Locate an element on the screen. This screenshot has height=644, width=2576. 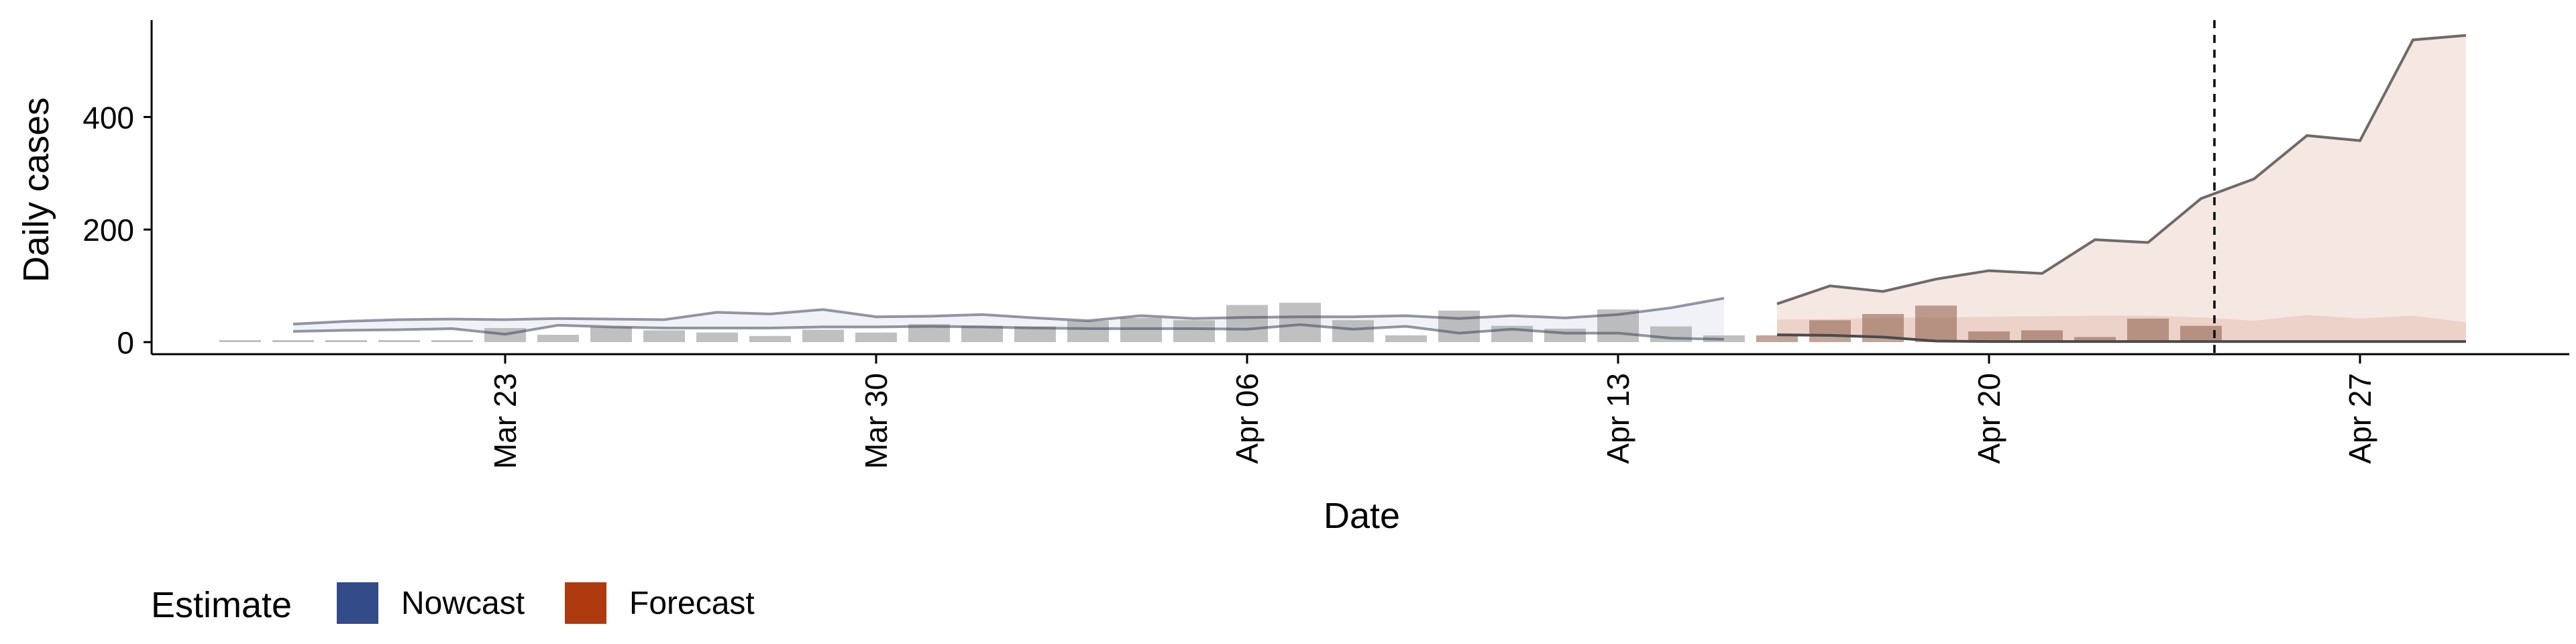
legend-title: Estimate is located at coordinates (221, 605).